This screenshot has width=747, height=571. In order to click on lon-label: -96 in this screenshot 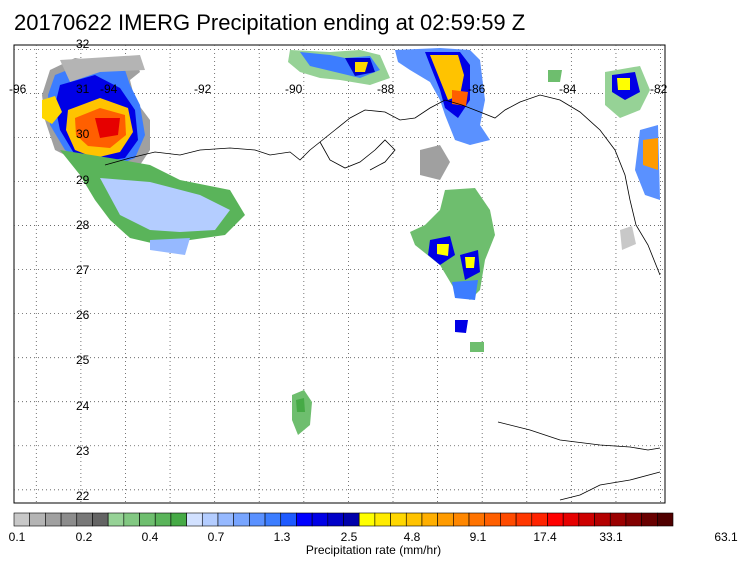, I will do `click(18, 89)`.